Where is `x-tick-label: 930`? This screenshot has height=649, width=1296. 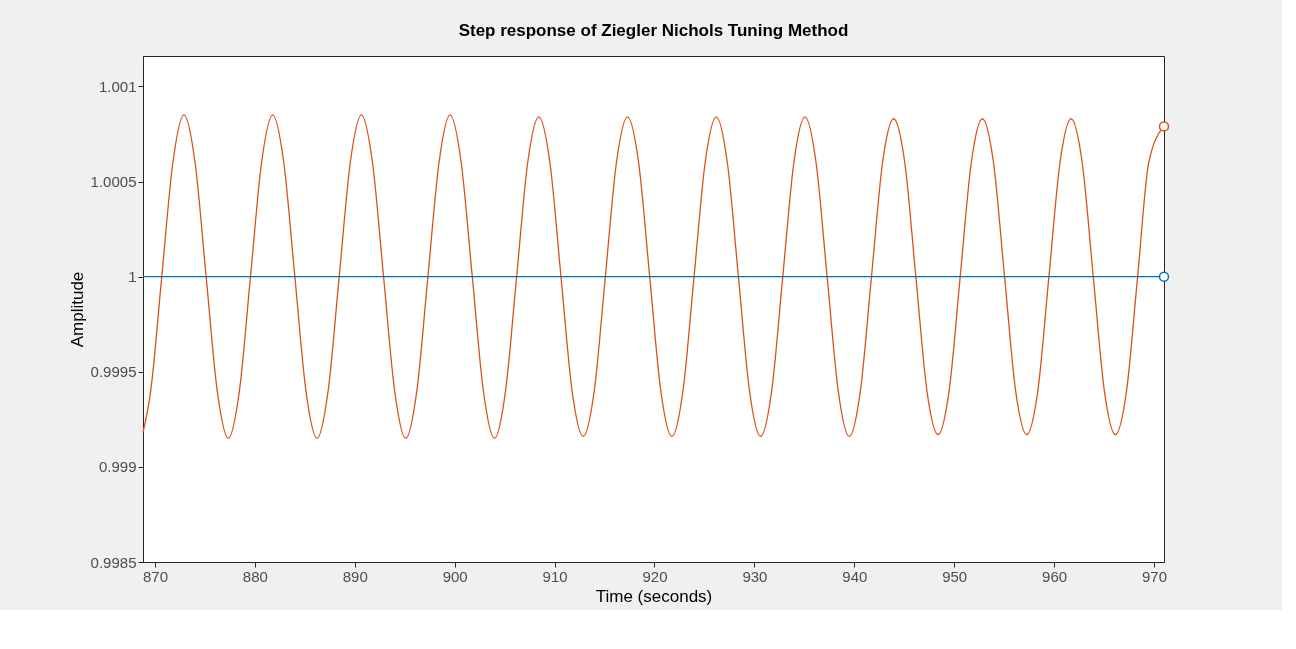 x-tick-label: 930 is located at coordinates (755, 576).